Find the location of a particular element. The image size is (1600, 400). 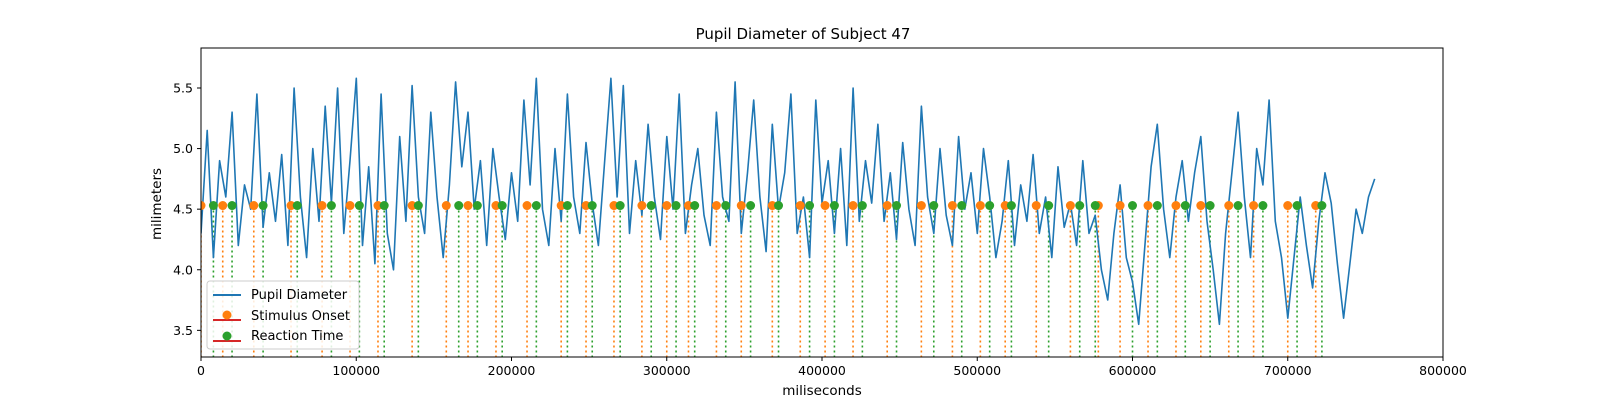

x-tick-label: 0 is located at coordinates (201, 370).